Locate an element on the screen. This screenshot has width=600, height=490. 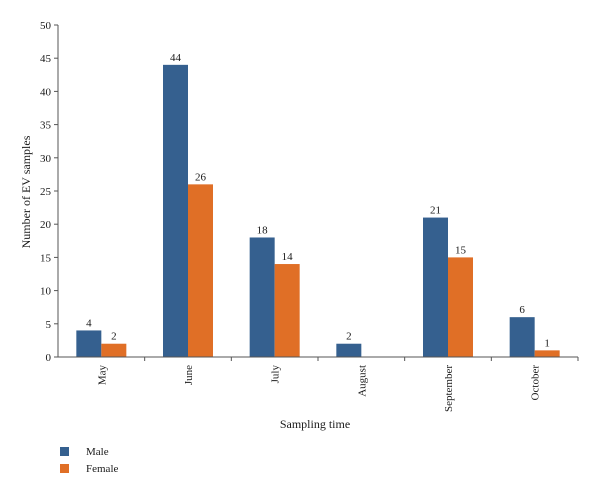
x-axis-ticks: May June July August September October is located at coordinates (318, 389).